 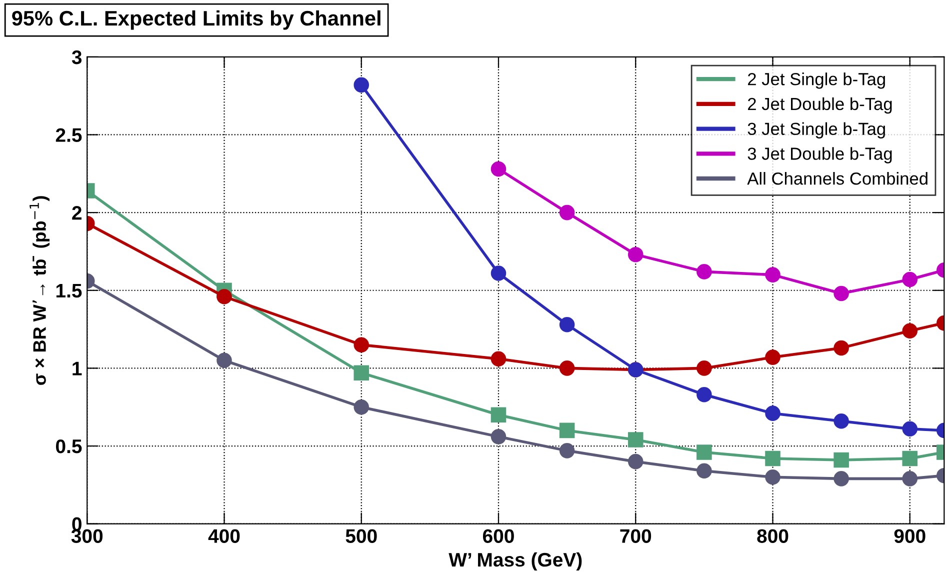 What do you see at coordinates (820, 155) in the screenshot?
I see `legend-label: 3 Jet Double b-Tag` at bounding box center [820, 155].